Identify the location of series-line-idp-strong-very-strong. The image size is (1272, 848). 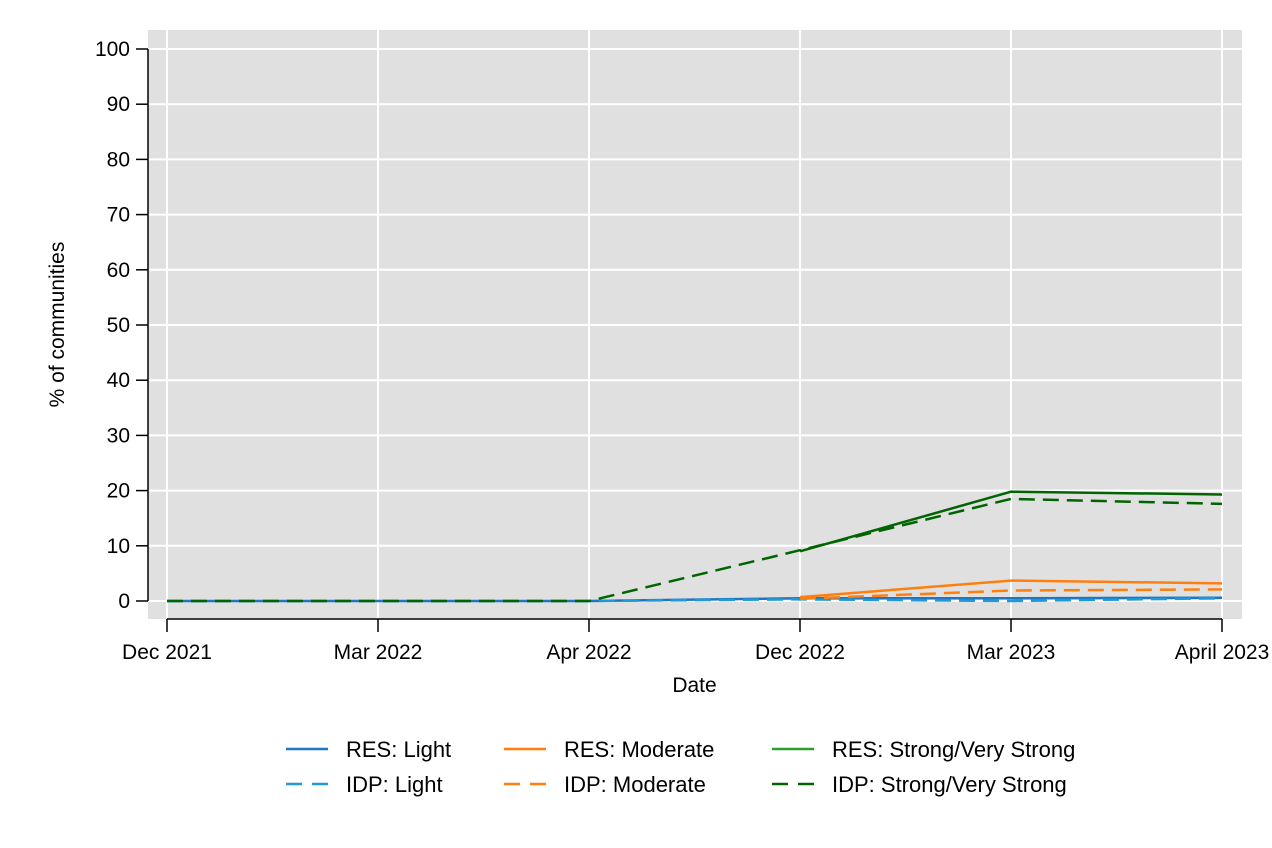
(695, 550).